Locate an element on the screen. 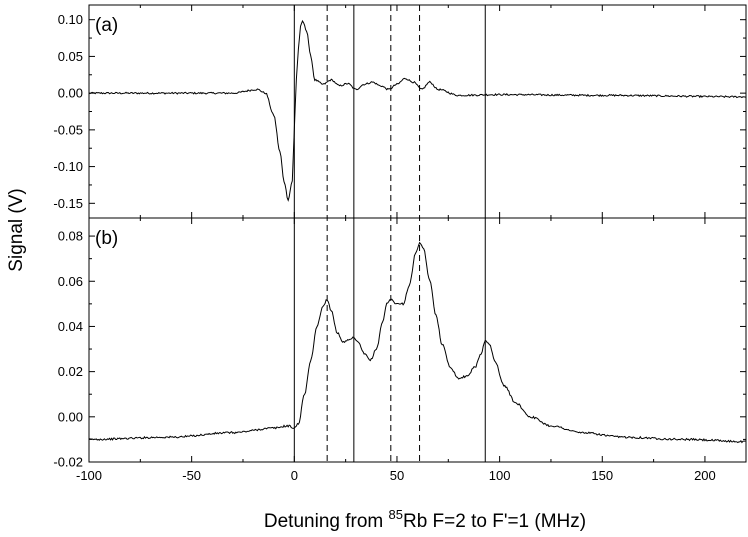  x-tick-label: -100 is located at coordinates (89, 475).